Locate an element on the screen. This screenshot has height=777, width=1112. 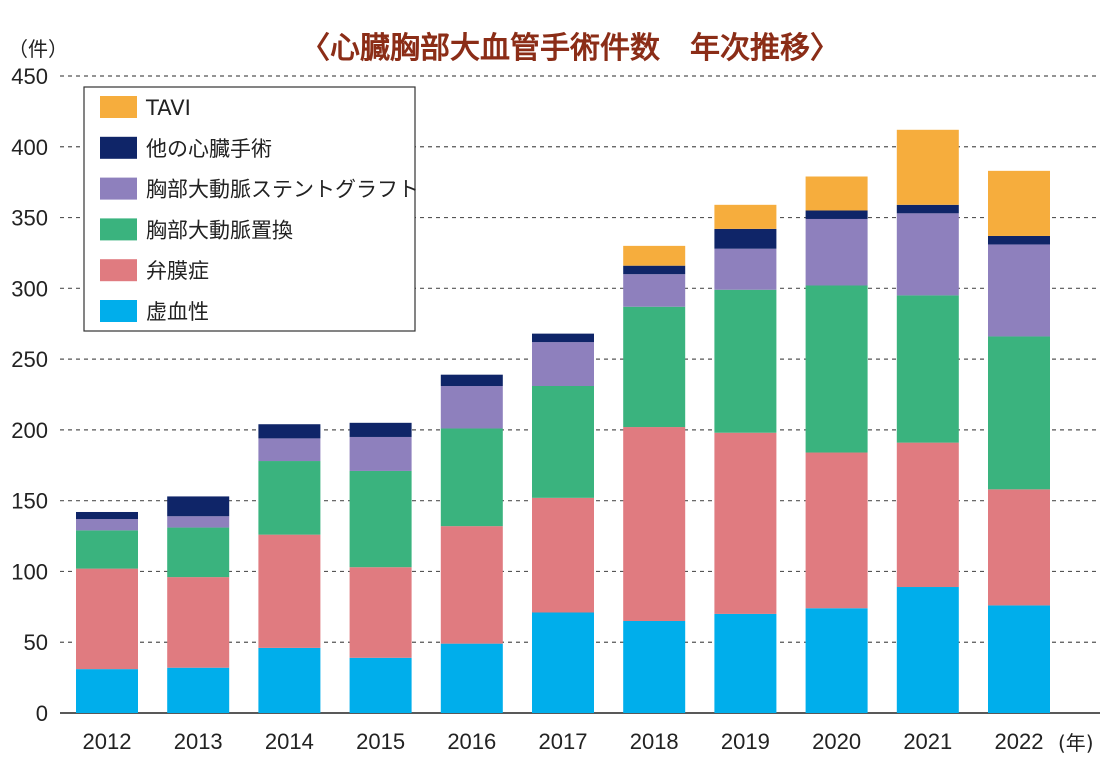
x-tick-label: 2013 is located at coordinates (198, 741).